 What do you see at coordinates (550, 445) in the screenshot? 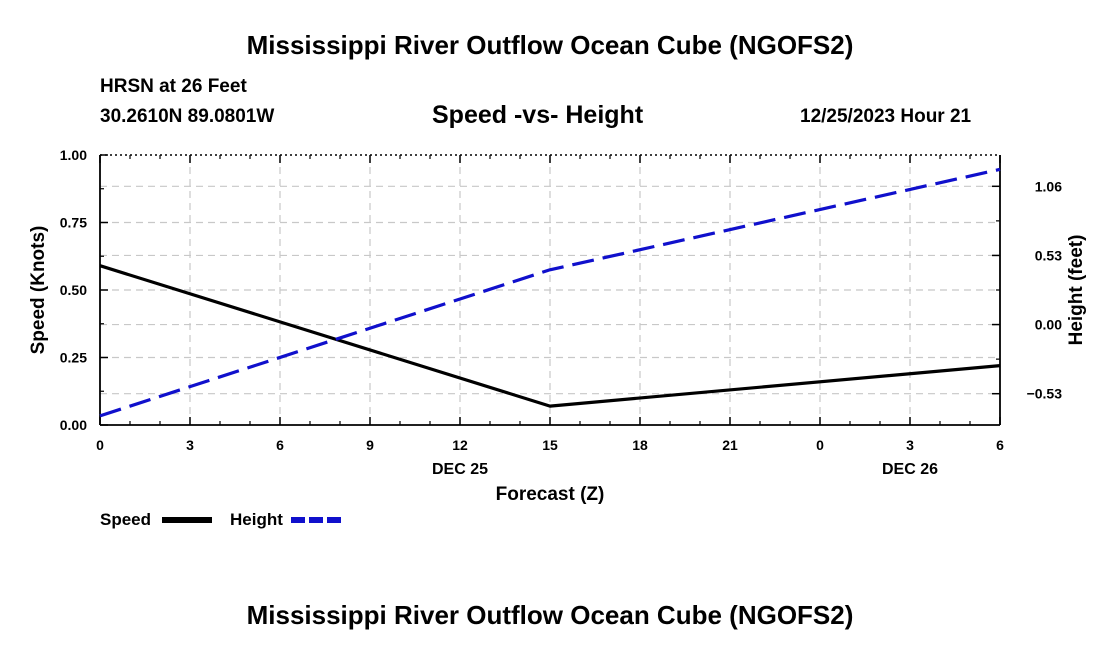
I see `x-tick-label: 15` at bounding box center [550, 445].